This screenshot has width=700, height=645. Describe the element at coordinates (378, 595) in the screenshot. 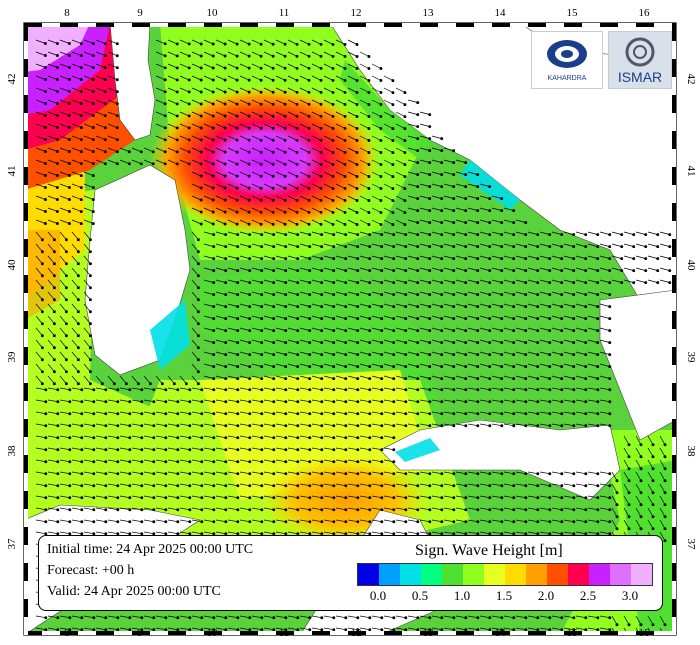

I see `legend-tick-label: 0.0` at that location.